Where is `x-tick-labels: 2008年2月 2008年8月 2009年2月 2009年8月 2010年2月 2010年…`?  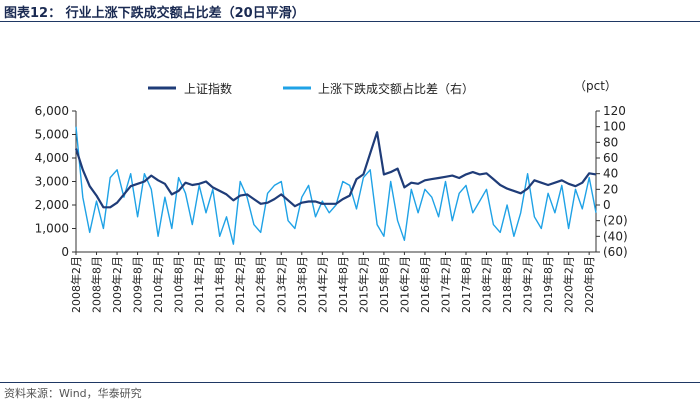
x-tick-labels: 2008年2月 2008年8月 2009年2月 2009年8月 2010年2月 2010年… is located at coordinates (332, 282).